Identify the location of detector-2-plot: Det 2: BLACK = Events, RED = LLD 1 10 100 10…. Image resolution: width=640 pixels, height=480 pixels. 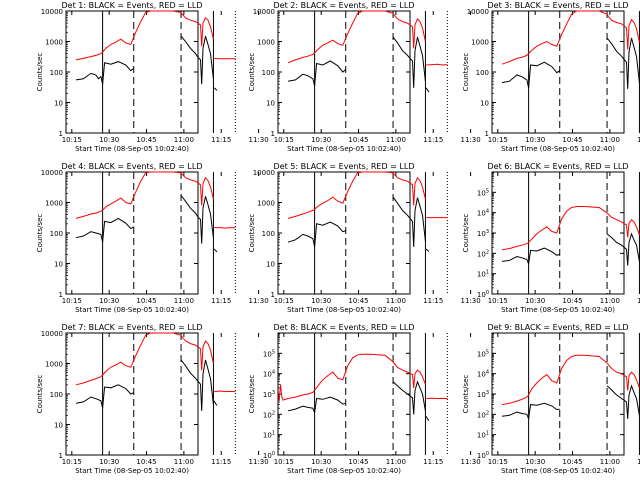
(364, 77).